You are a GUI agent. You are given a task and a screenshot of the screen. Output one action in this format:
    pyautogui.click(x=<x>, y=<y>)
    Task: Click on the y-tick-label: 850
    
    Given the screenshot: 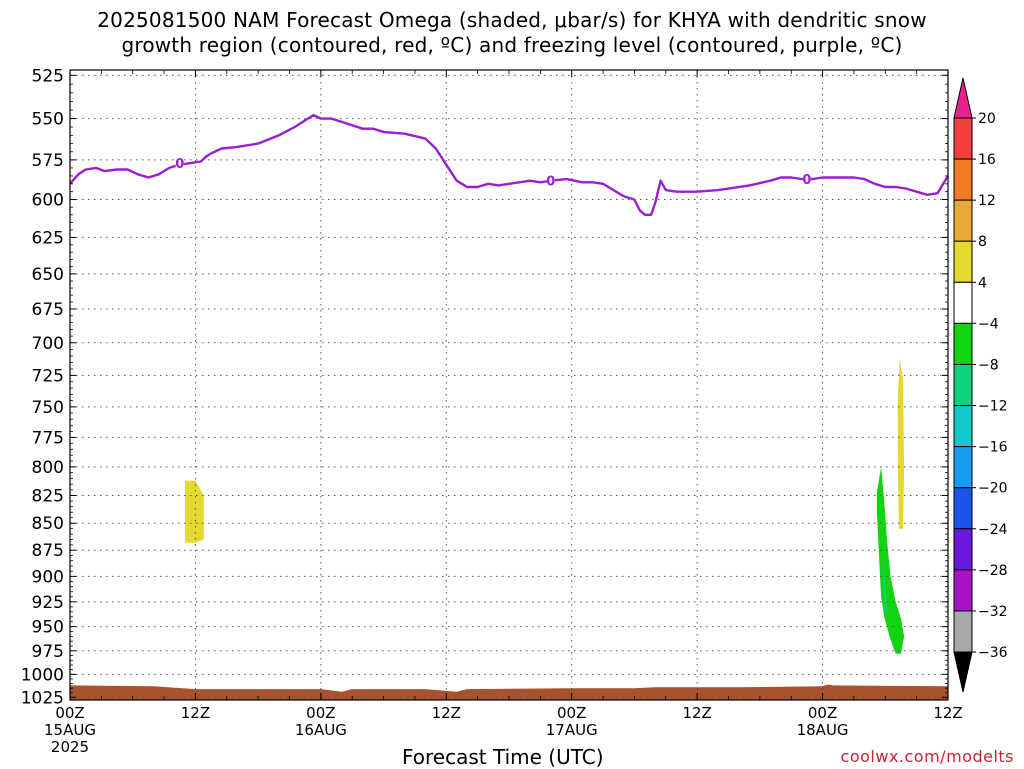 What is the action you would take?
    pyautogui.click(x=48, y=524)
    